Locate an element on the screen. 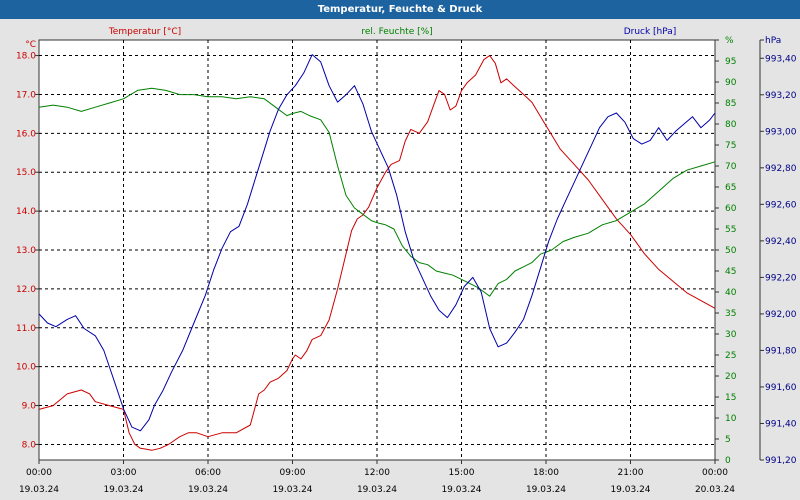  pressure-tick-label: 993,40 is located at coordinates (781, 59).